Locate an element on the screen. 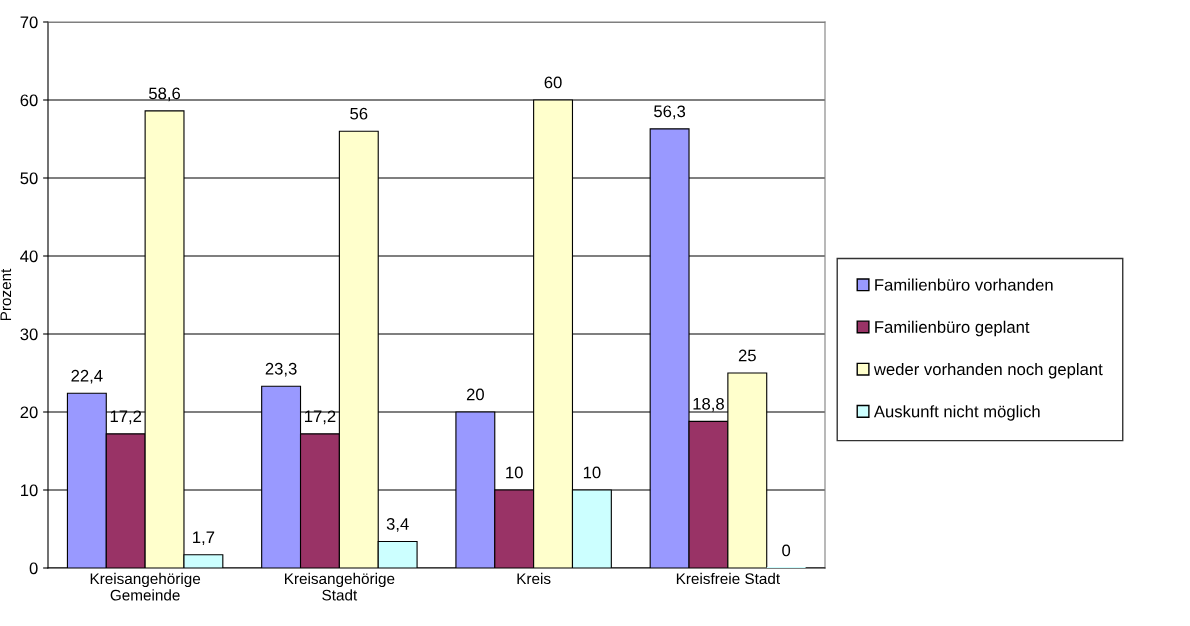 This screenshot has width=1190, height=626. y-tick-label: 70 is located at coordinates (29, 22).